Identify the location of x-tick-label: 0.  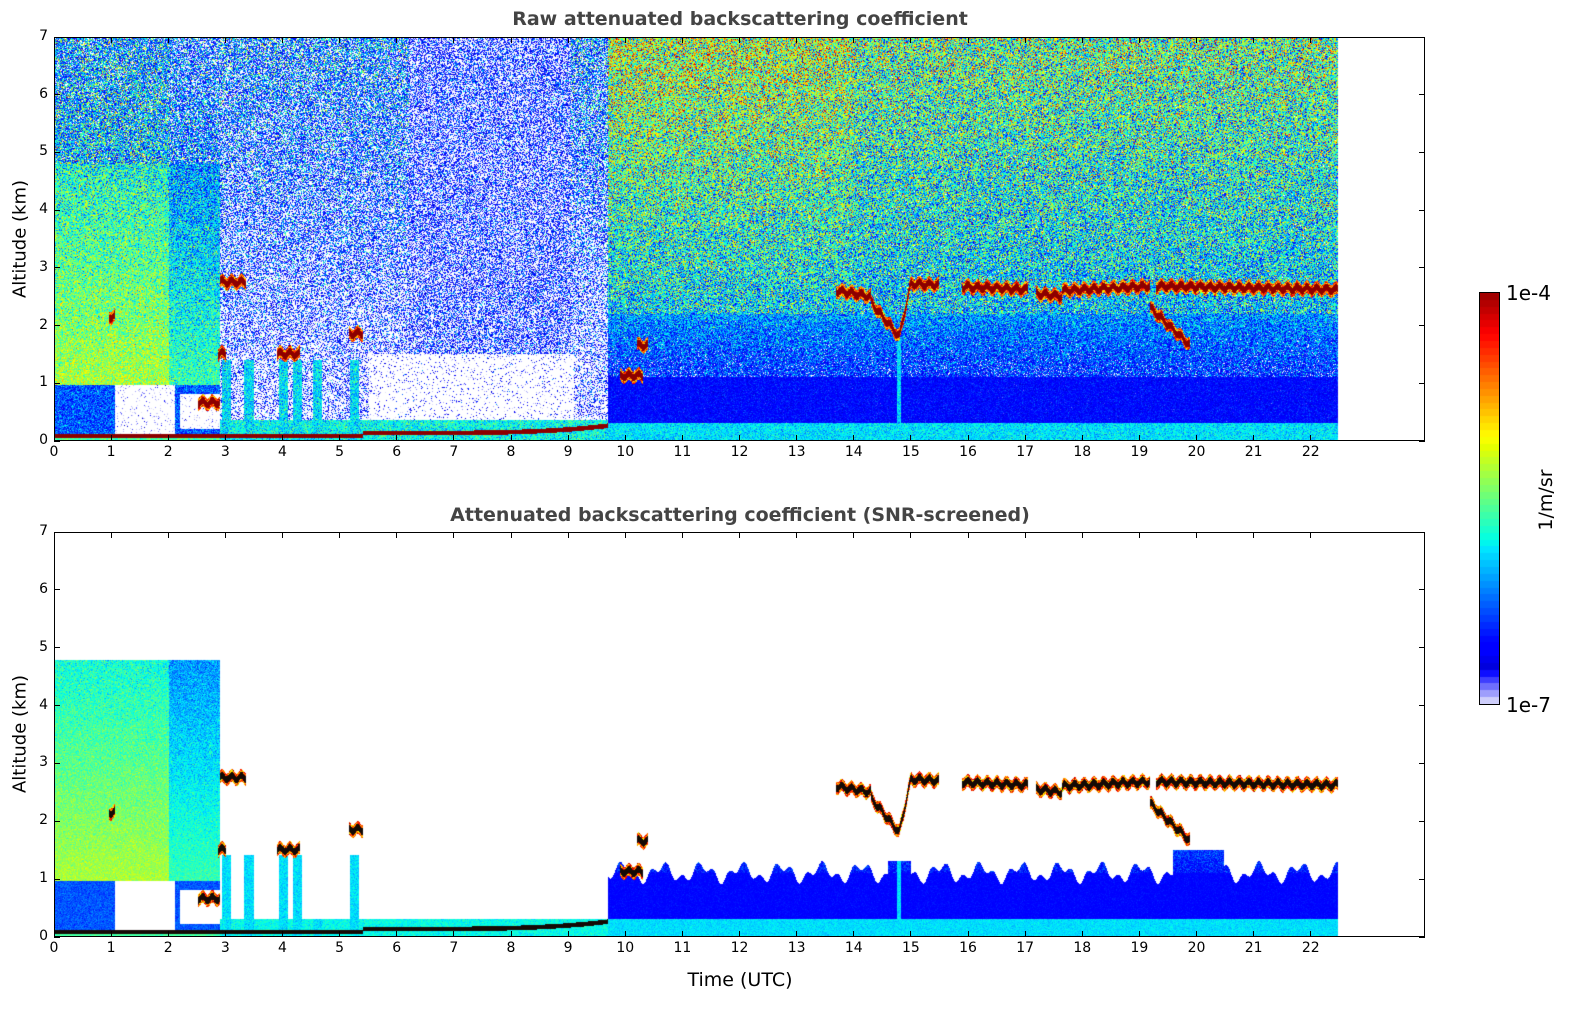
(54, 948).